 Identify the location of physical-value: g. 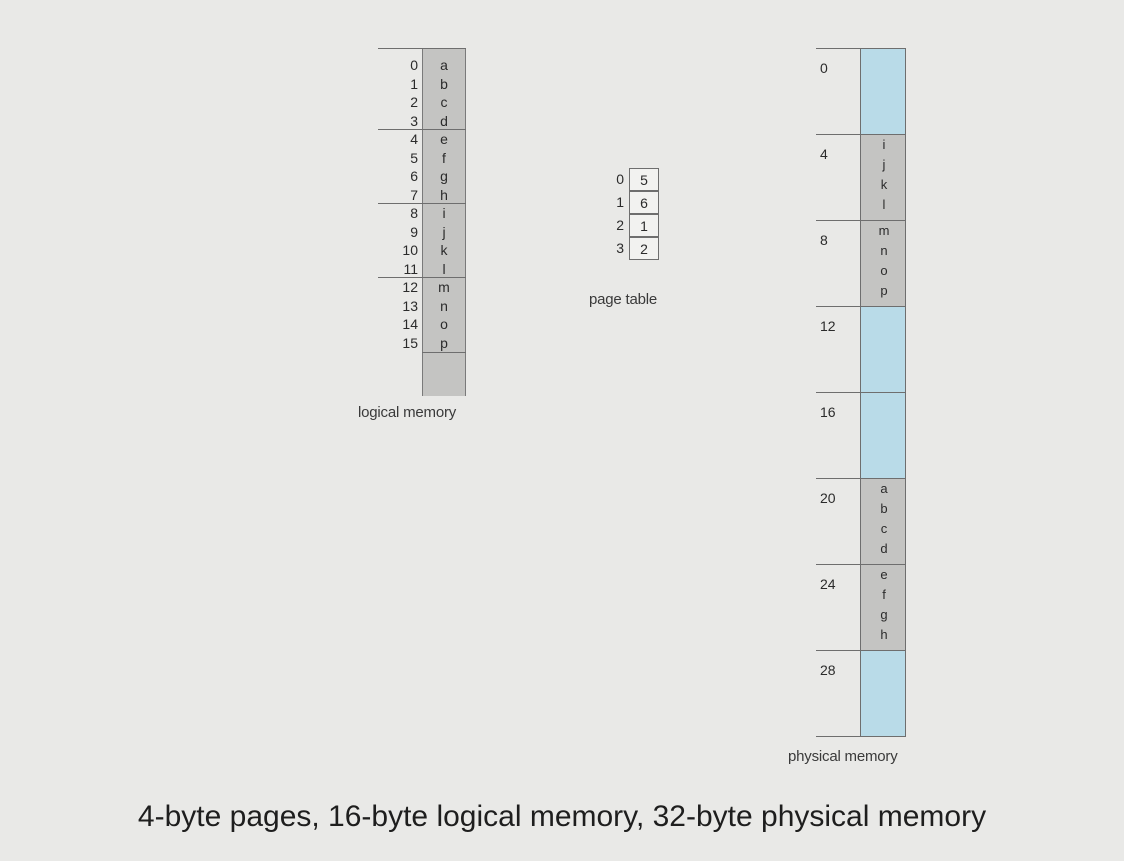
(884, 614).